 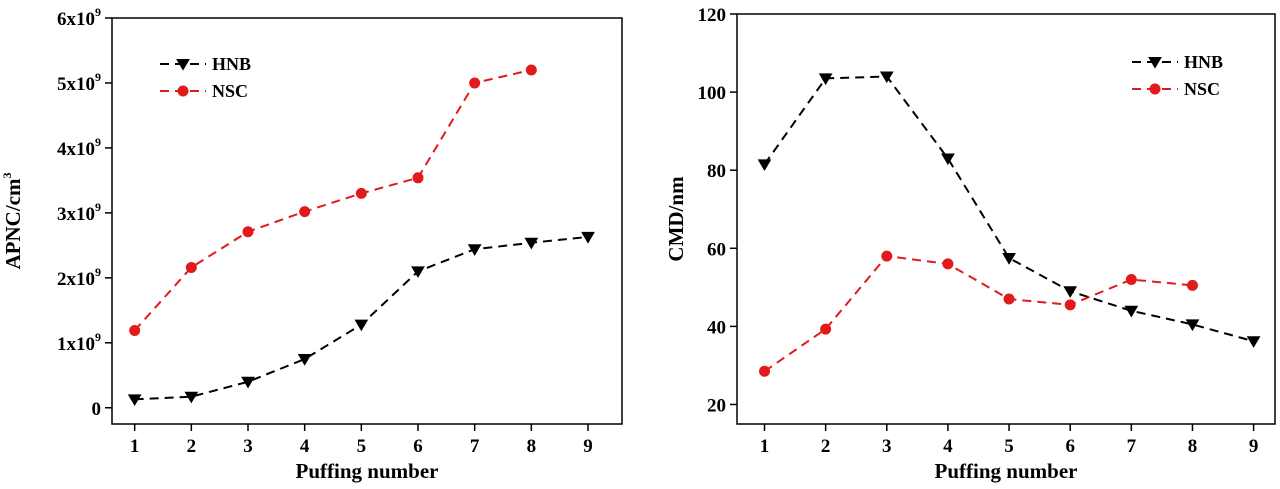 I want to click on y-tick-label-base: 0, so click(x=97, y=409).